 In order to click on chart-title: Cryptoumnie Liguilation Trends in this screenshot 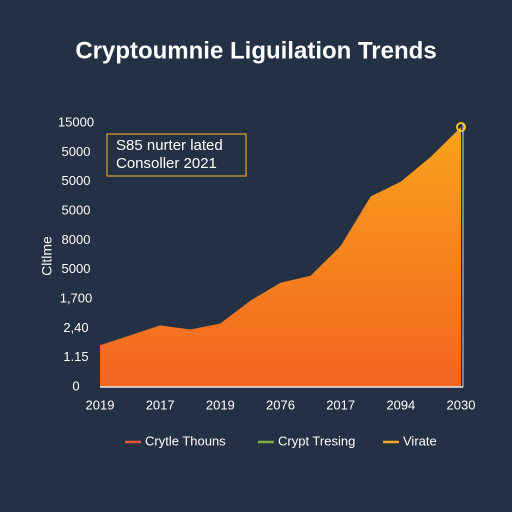, I will do `click(255, 50)`.